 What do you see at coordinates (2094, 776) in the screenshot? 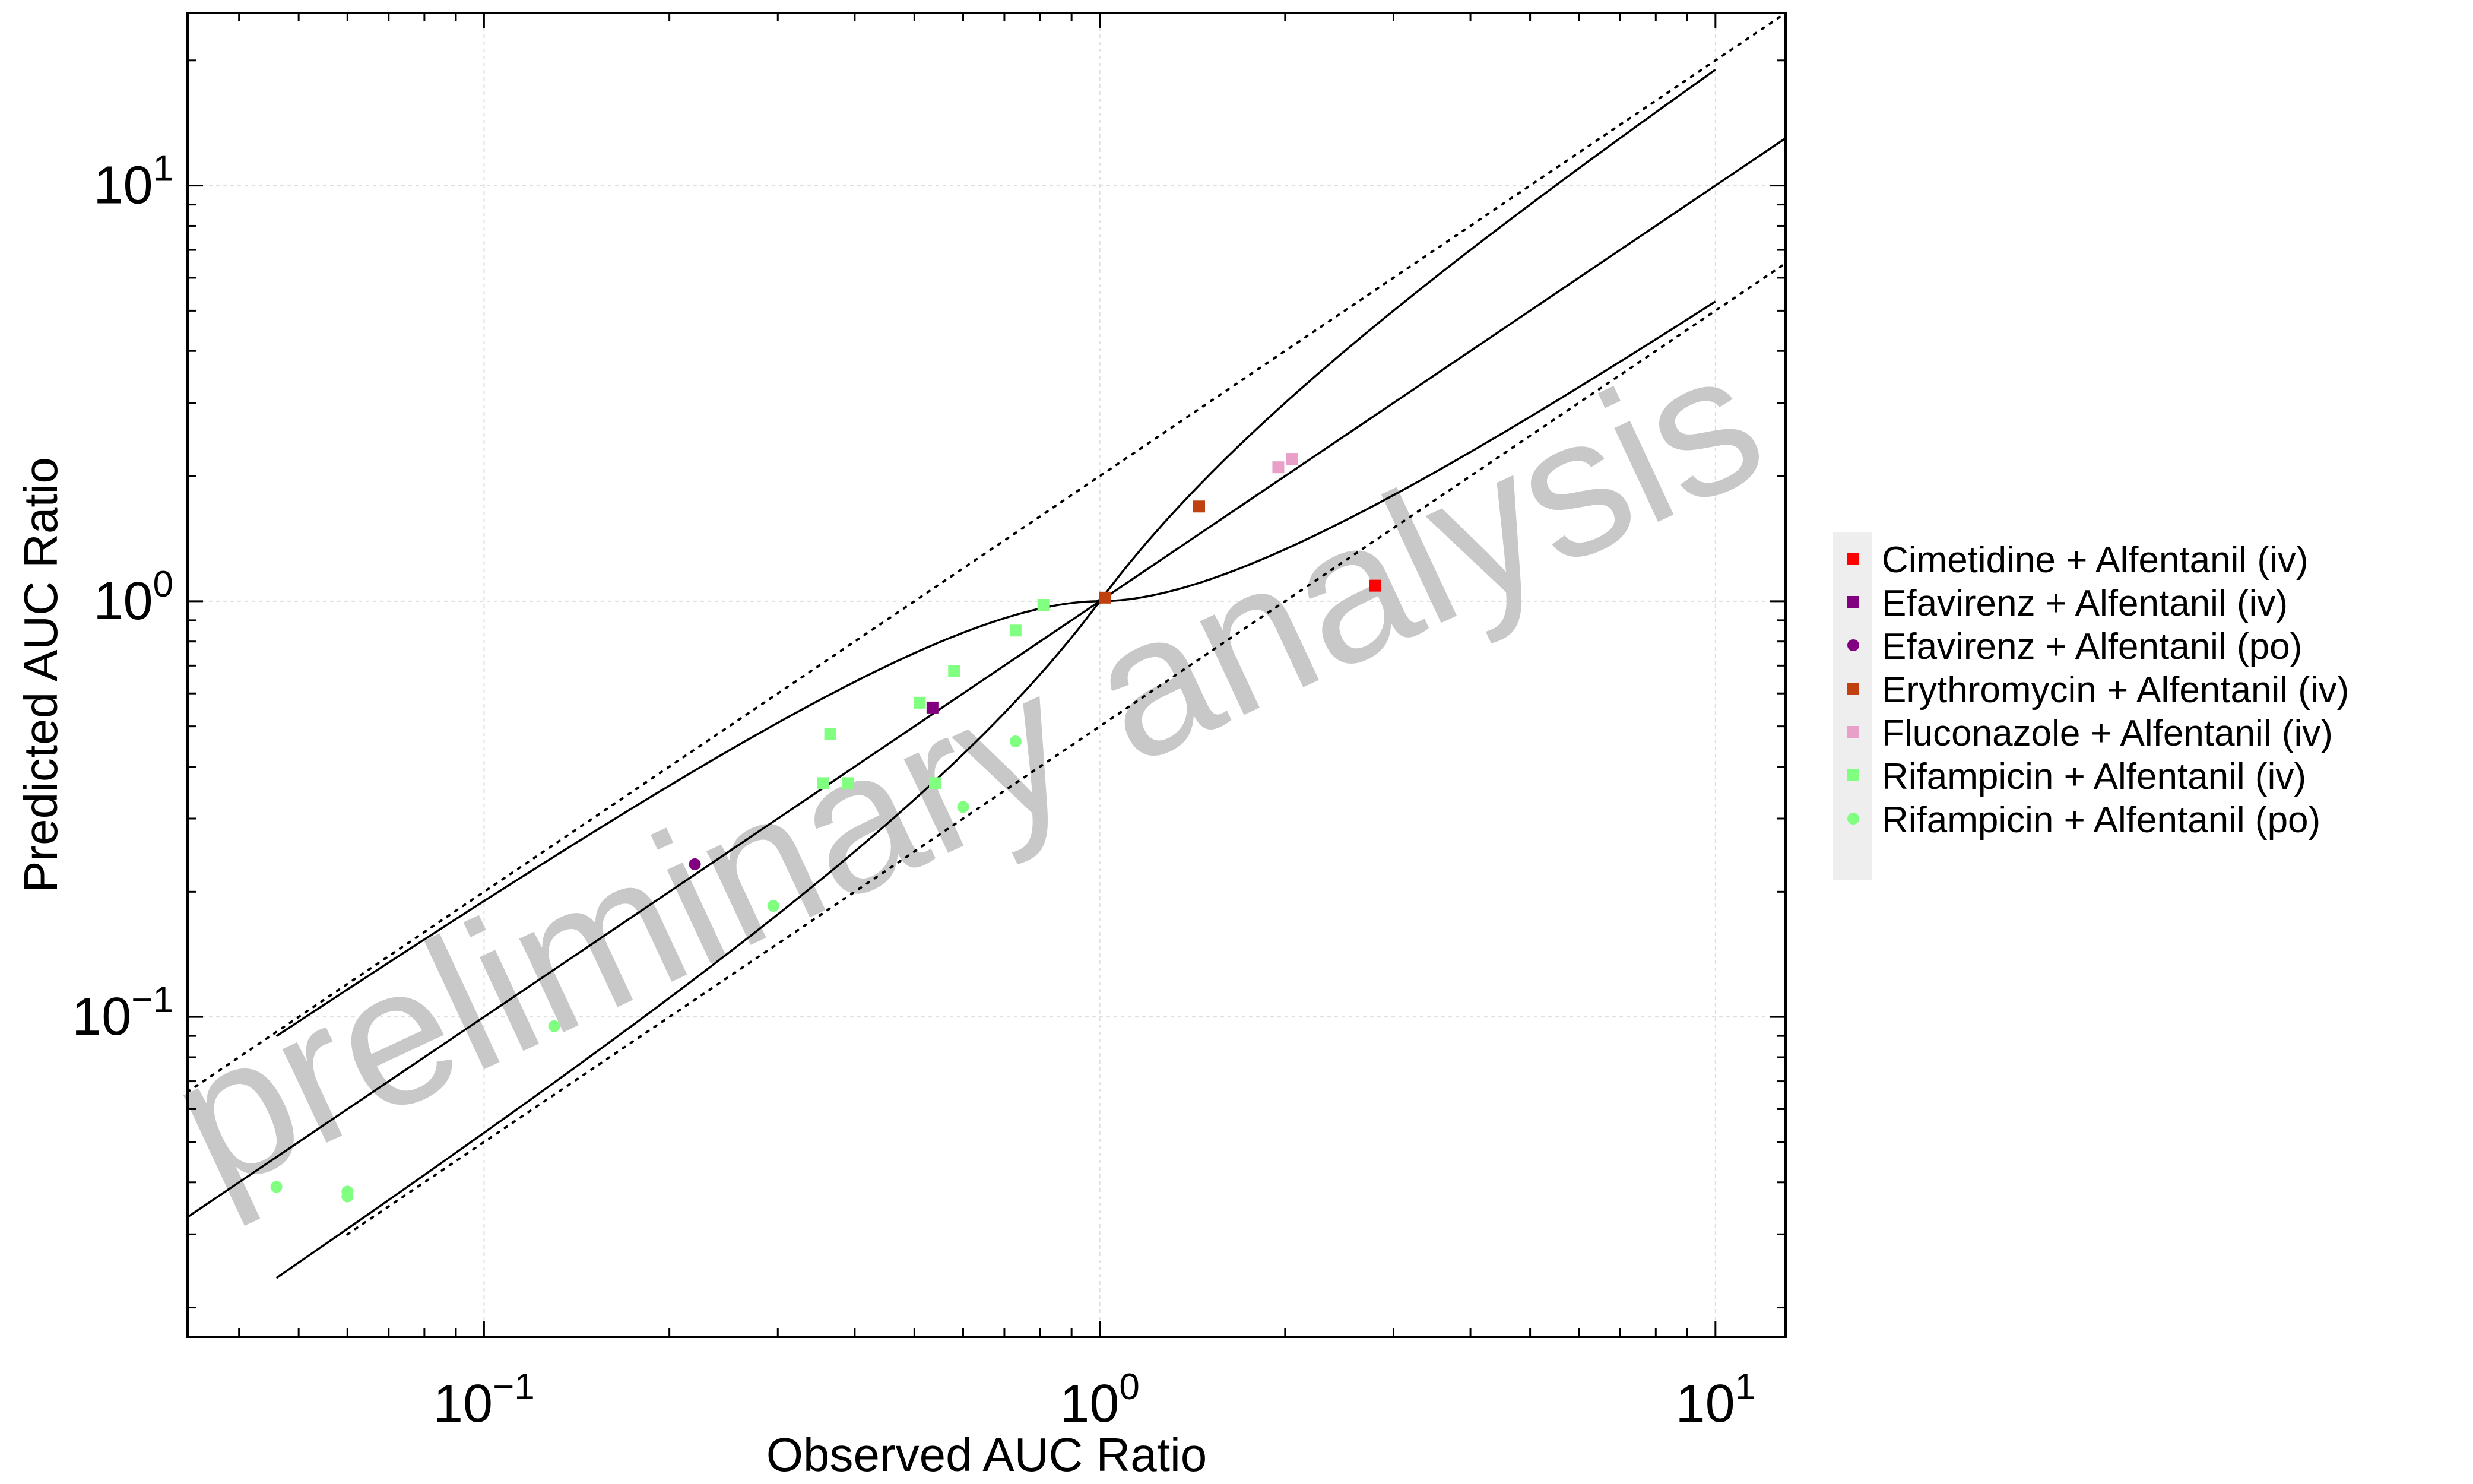
I see `legend-label: Rifampicin + Alfentanil (iv)` at bounding box center [2094, 776].